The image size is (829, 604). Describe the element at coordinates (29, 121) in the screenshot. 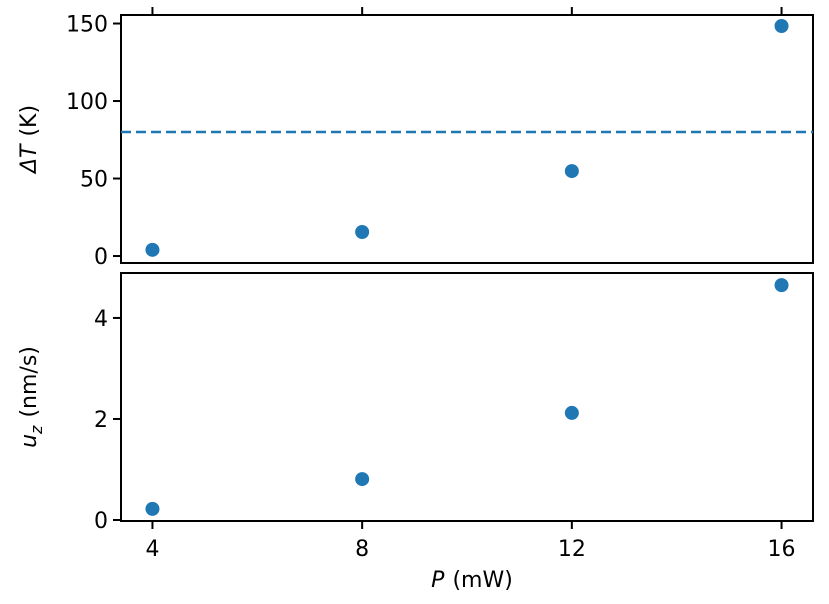

I see `label-unit: (K)` at that location.